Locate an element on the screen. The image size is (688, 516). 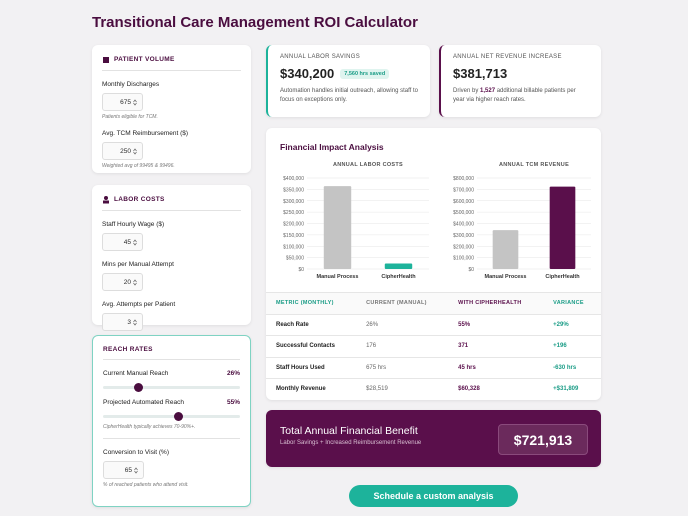
table-cell: 45 hrs is located at coordinates (496, 368).